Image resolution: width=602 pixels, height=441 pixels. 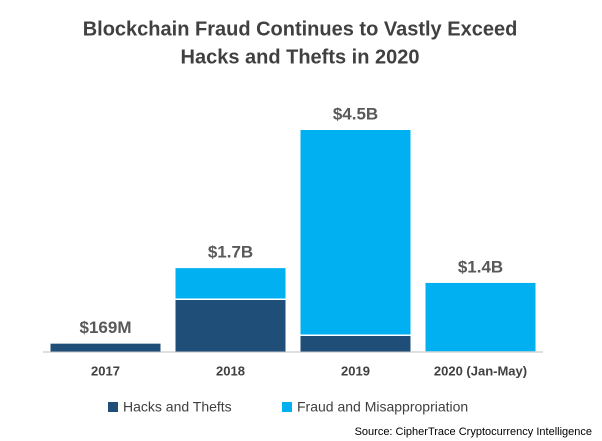 I want to click on value-label: $169M, so click(x=106, y=327).